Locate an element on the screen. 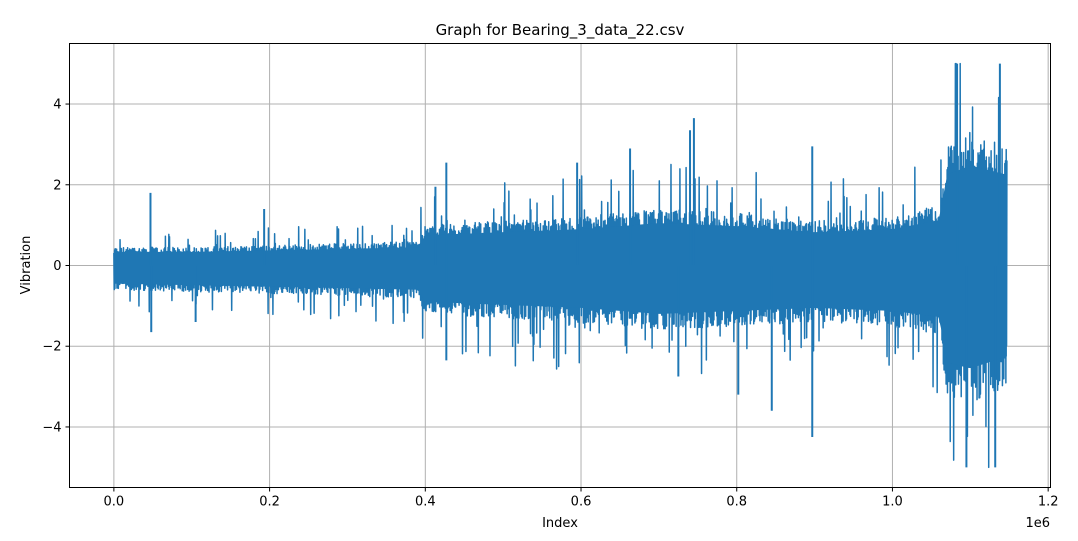  y-tick-label: 0 is located at coordinates (57, 266).